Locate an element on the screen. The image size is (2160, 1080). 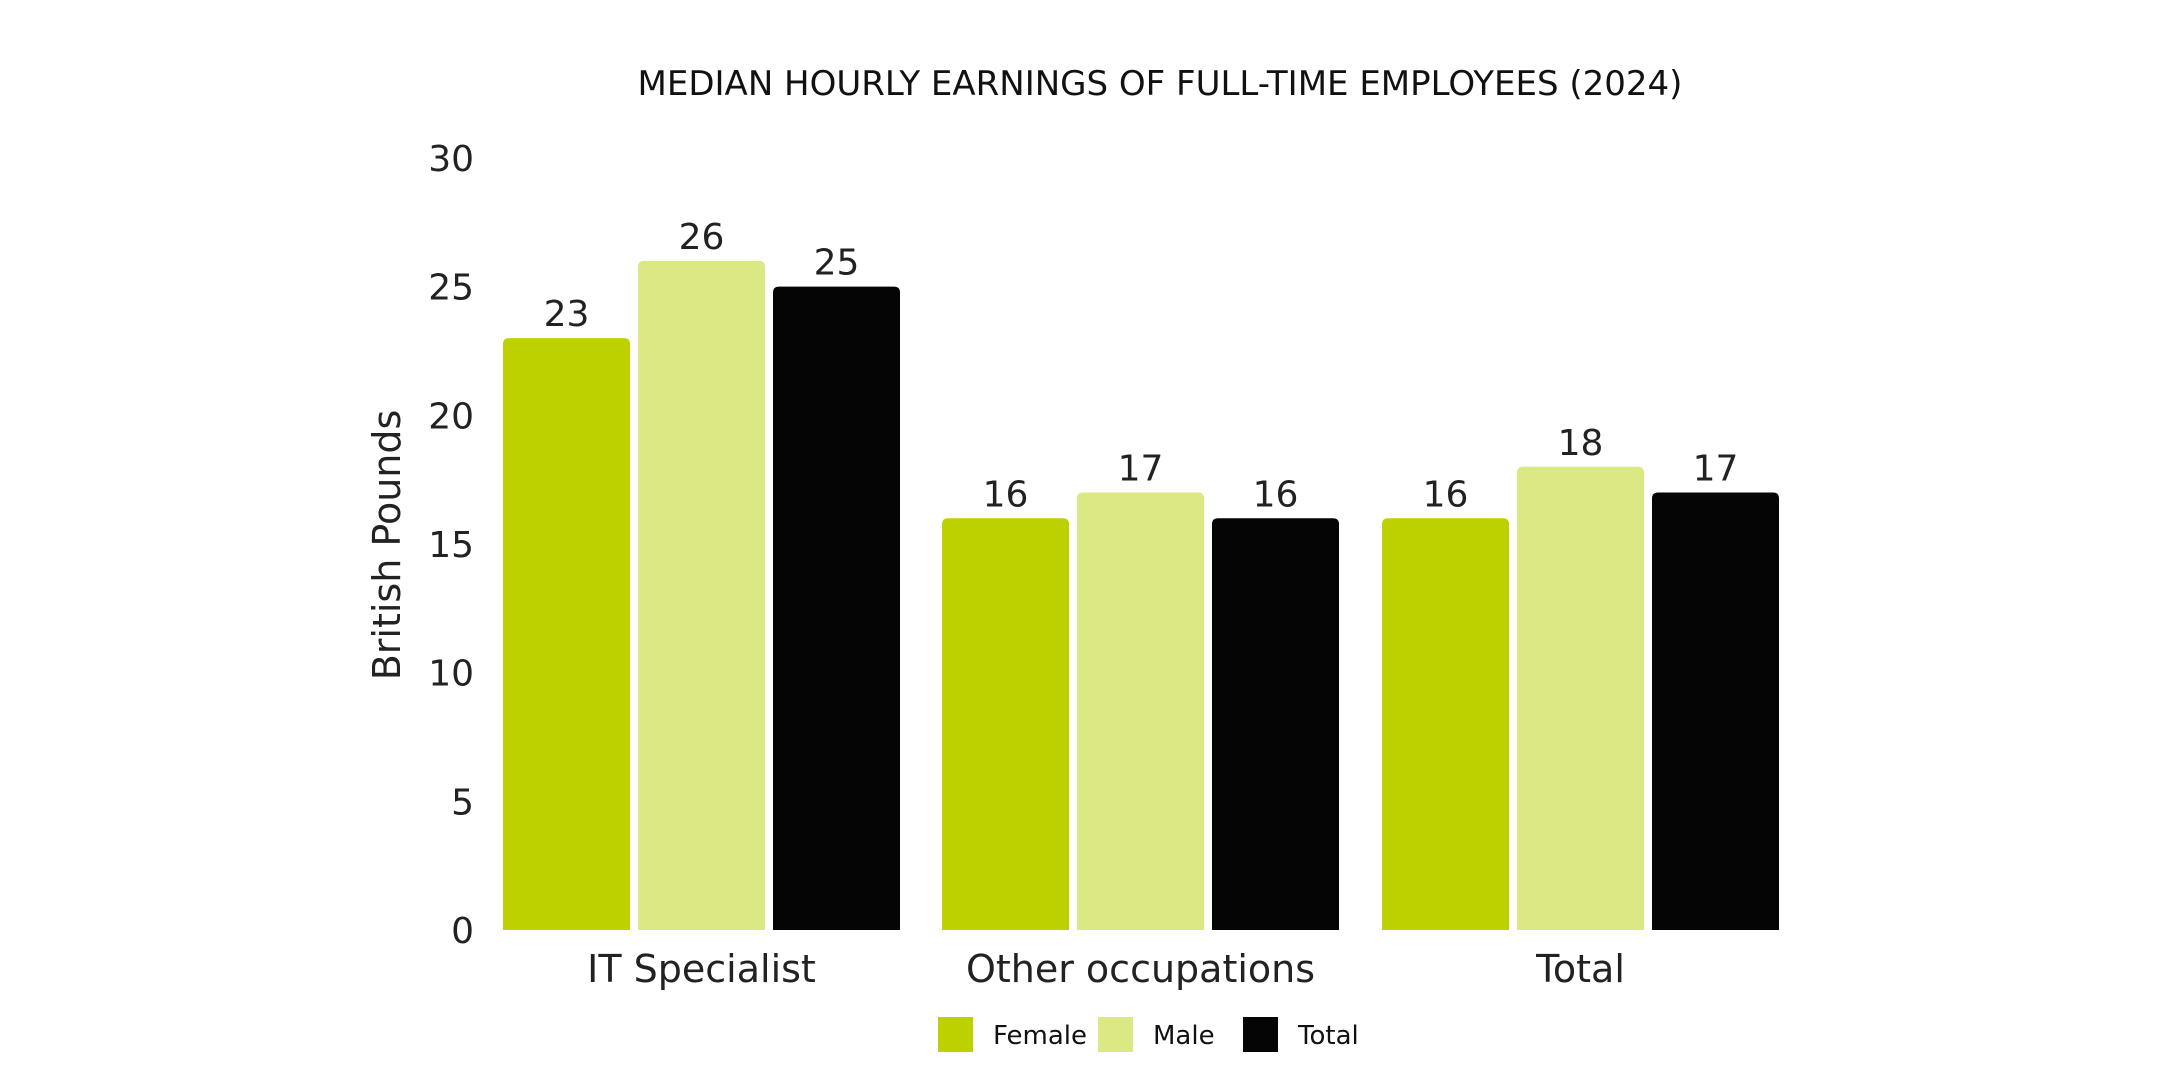
data-label-female-other-occupations: 16 is located at coordinates (1006, 494).